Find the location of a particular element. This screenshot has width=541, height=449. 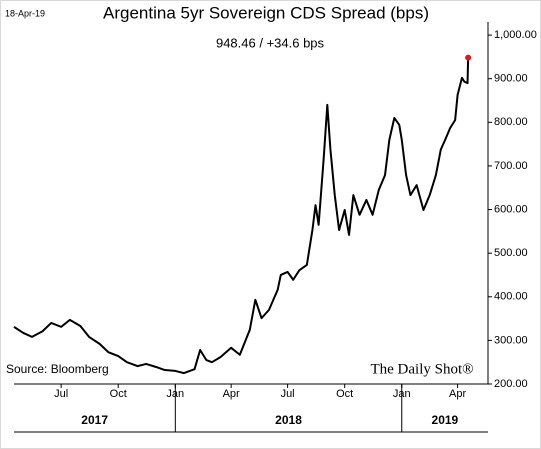

year-label: 2017 is located at coordinates (94, 420).